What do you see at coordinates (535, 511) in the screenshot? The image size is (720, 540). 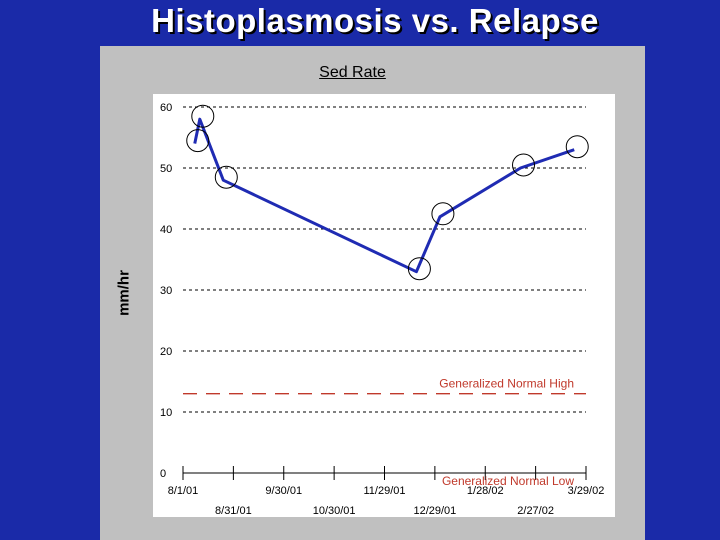 I see `x-tick-label: 2/27/02` at bounding box center [535, 511].